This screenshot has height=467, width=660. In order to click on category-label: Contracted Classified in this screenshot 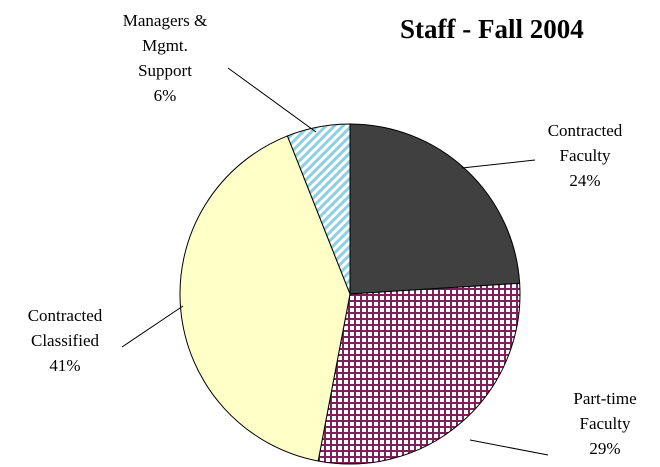, I will do `click(65, 328)`.